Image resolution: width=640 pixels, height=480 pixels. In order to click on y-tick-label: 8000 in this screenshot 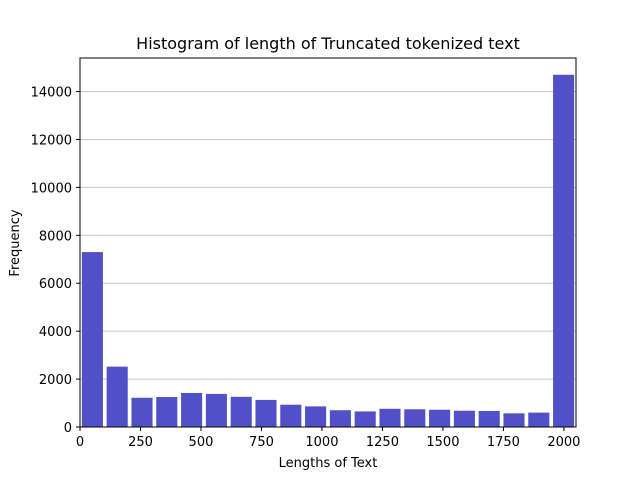, I will do `click(55, 236)`.